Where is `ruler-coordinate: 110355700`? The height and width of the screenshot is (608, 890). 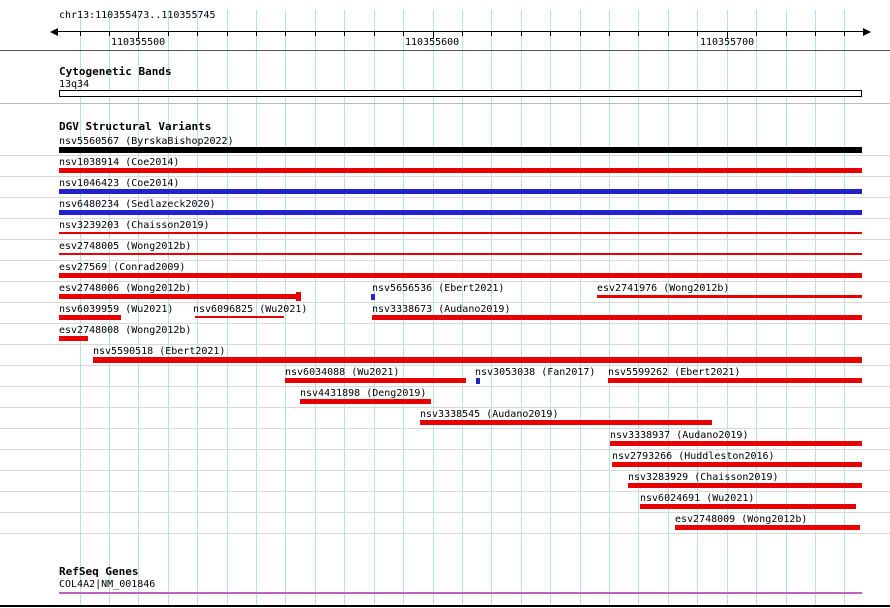
ruler-coordinate: 110355700 is located at coordinates (727, 42).